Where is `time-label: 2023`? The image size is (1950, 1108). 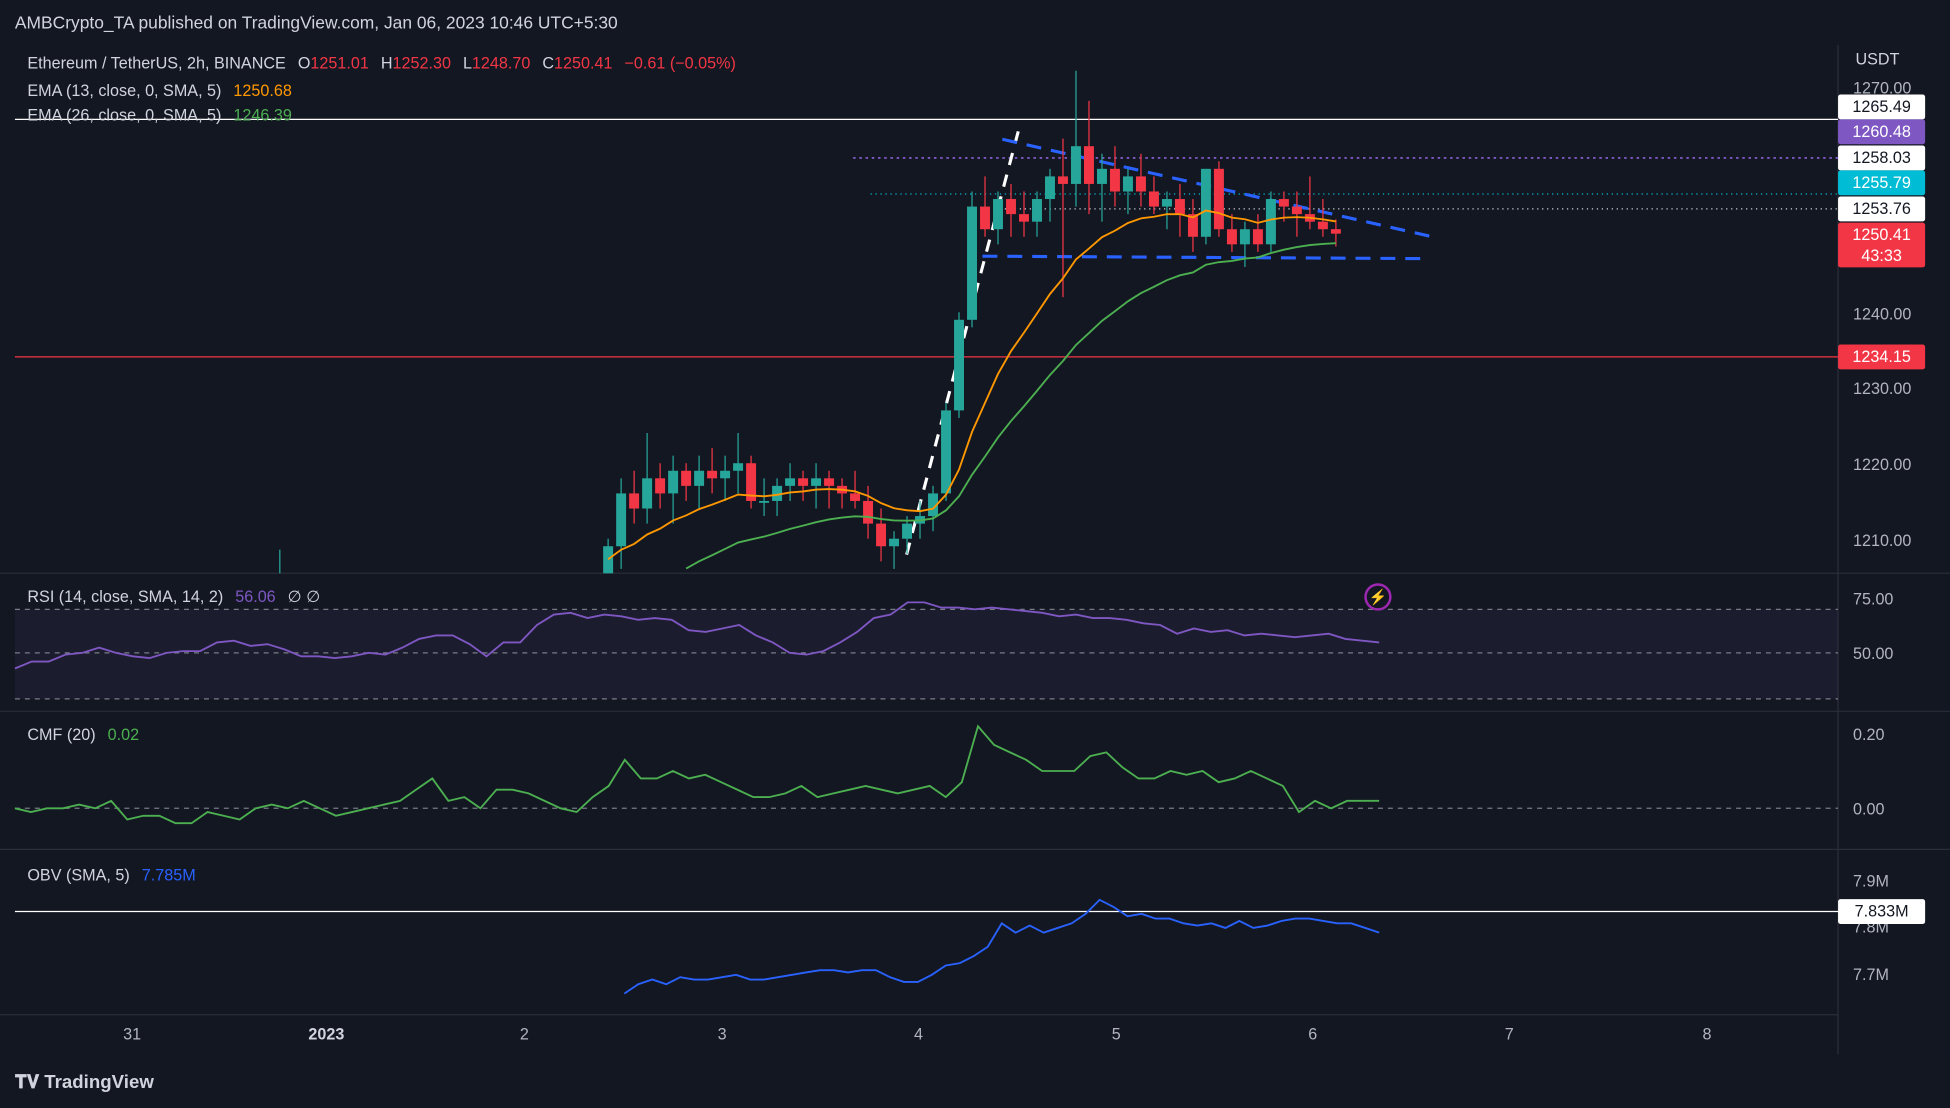
time-label: 2023 is located at coordinates (326, 1035).